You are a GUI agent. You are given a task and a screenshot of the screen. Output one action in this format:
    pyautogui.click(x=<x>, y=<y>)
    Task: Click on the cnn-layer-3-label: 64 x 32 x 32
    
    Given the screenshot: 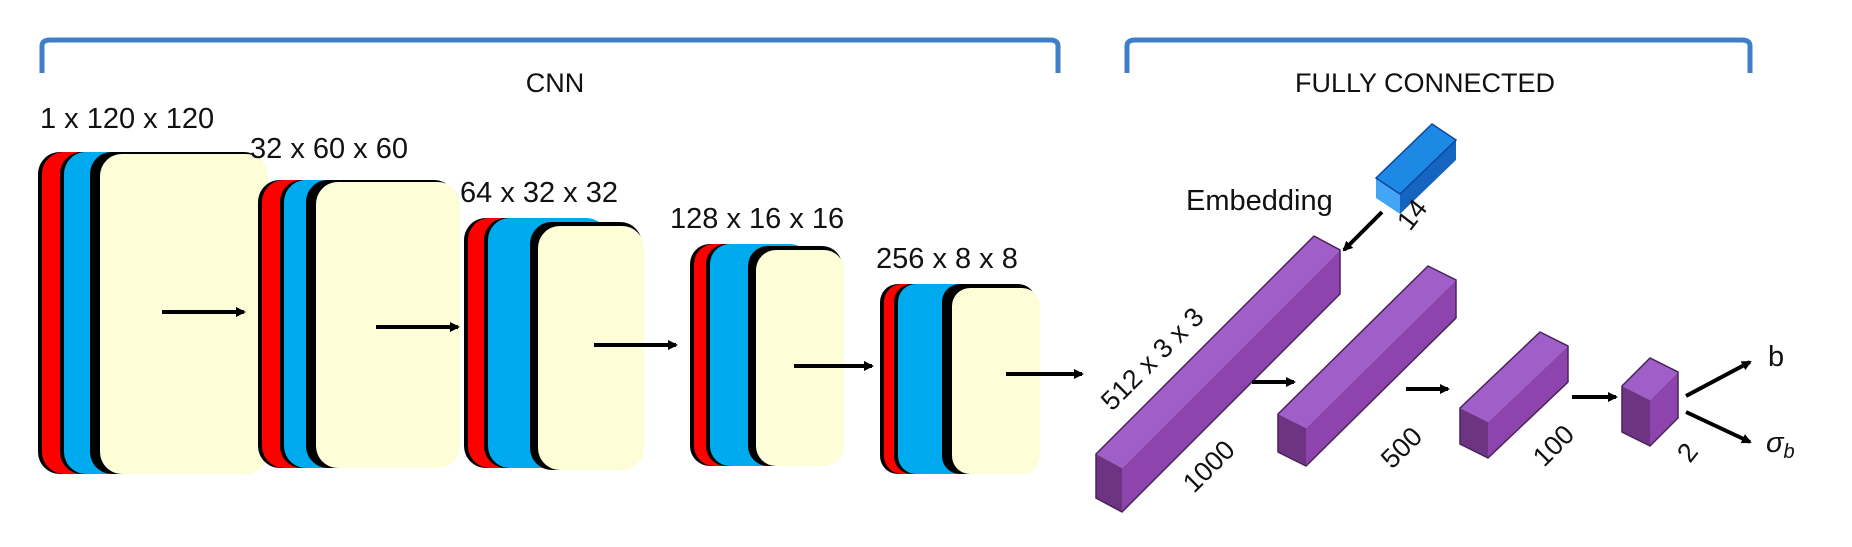 What is the action you would take?
    pyautogui.click(x=539, y=193)
    